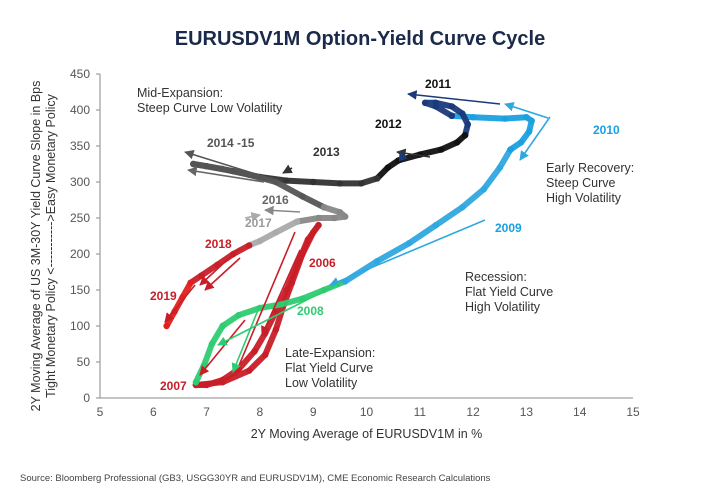 Image resolution: width=720 pixels, height=500 pixels. What do you see at coordinates (633, 412) in the screenshot?
I see `x-tick-label: 15` at bounding box center [633, 412].